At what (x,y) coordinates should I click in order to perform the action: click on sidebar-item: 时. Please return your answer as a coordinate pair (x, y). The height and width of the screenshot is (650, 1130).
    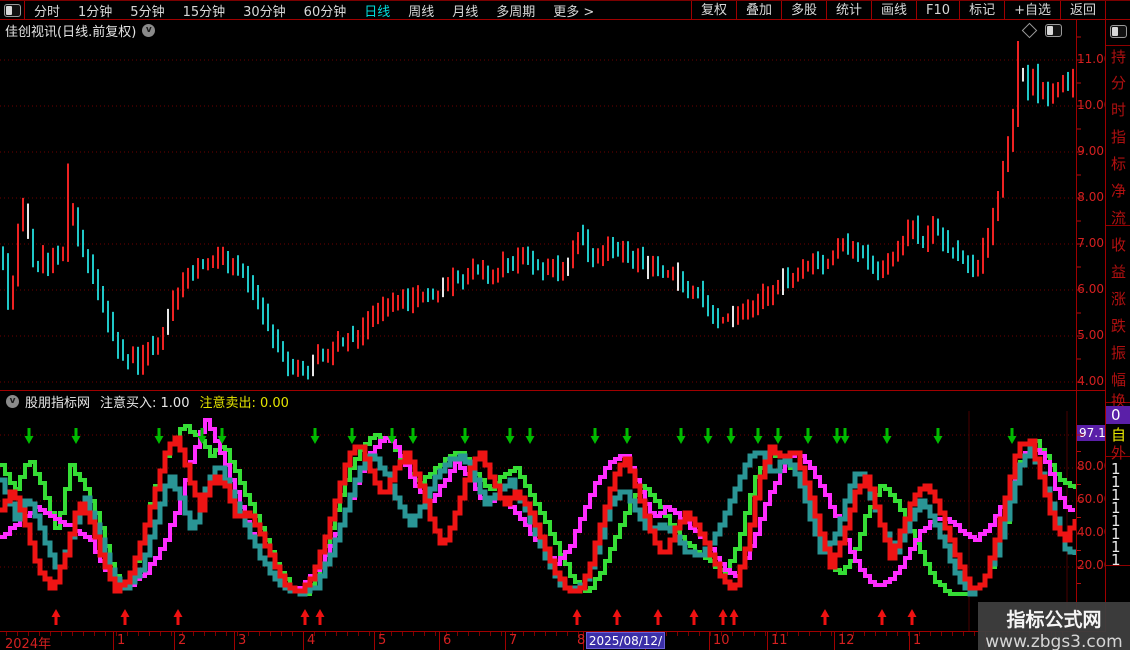
    Looking at the image, I should click on (1119, 110).